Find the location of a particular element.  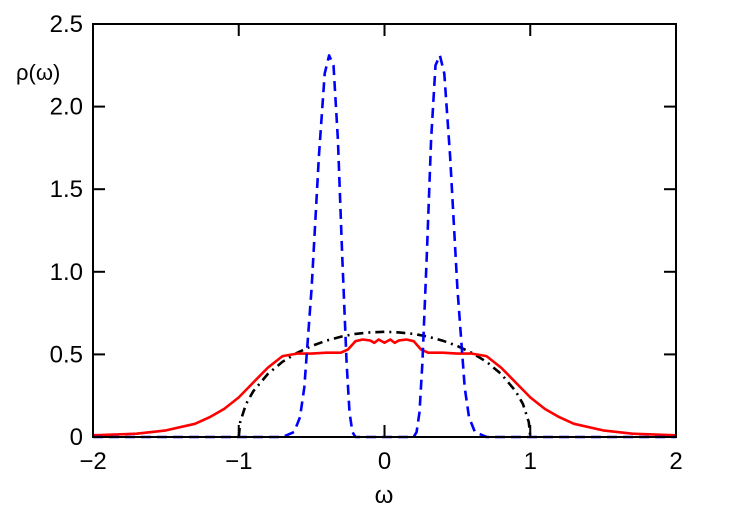

y-tick-label: 2.0 is located at coordinates (66, 107).